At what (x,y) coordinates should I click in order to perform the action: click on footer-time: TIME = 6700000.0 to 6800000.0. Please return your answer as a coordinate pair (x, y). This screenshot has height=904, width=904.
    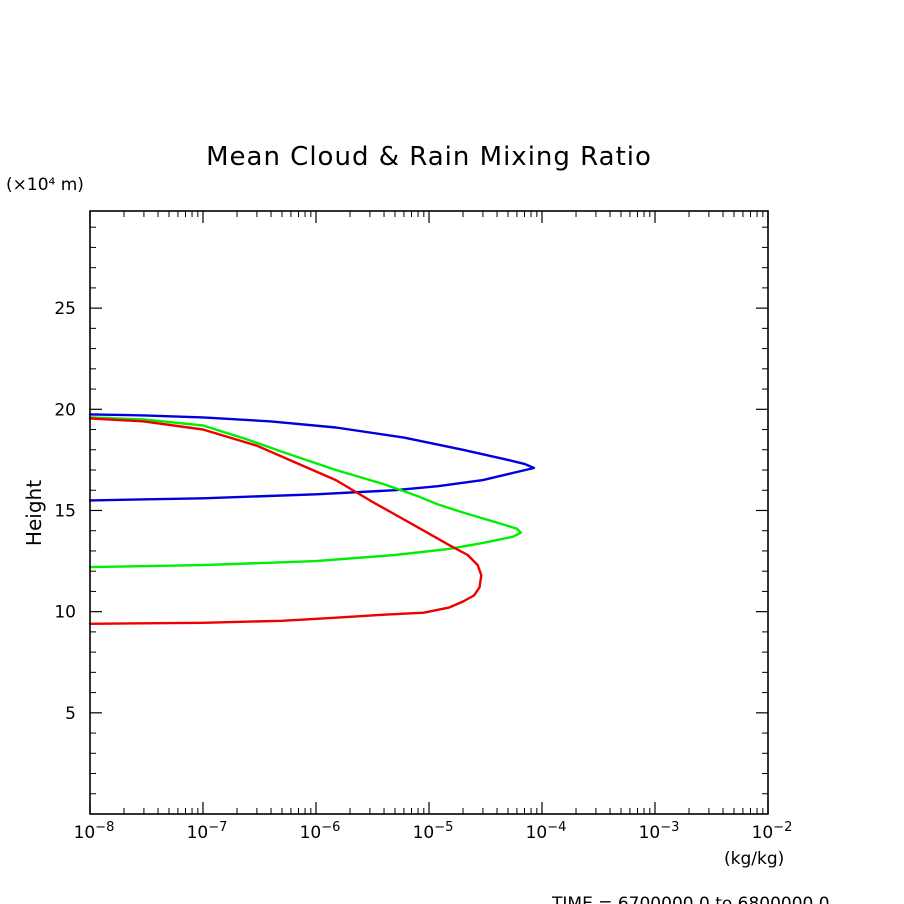
    Looking at the image, I should click on (690, 899).